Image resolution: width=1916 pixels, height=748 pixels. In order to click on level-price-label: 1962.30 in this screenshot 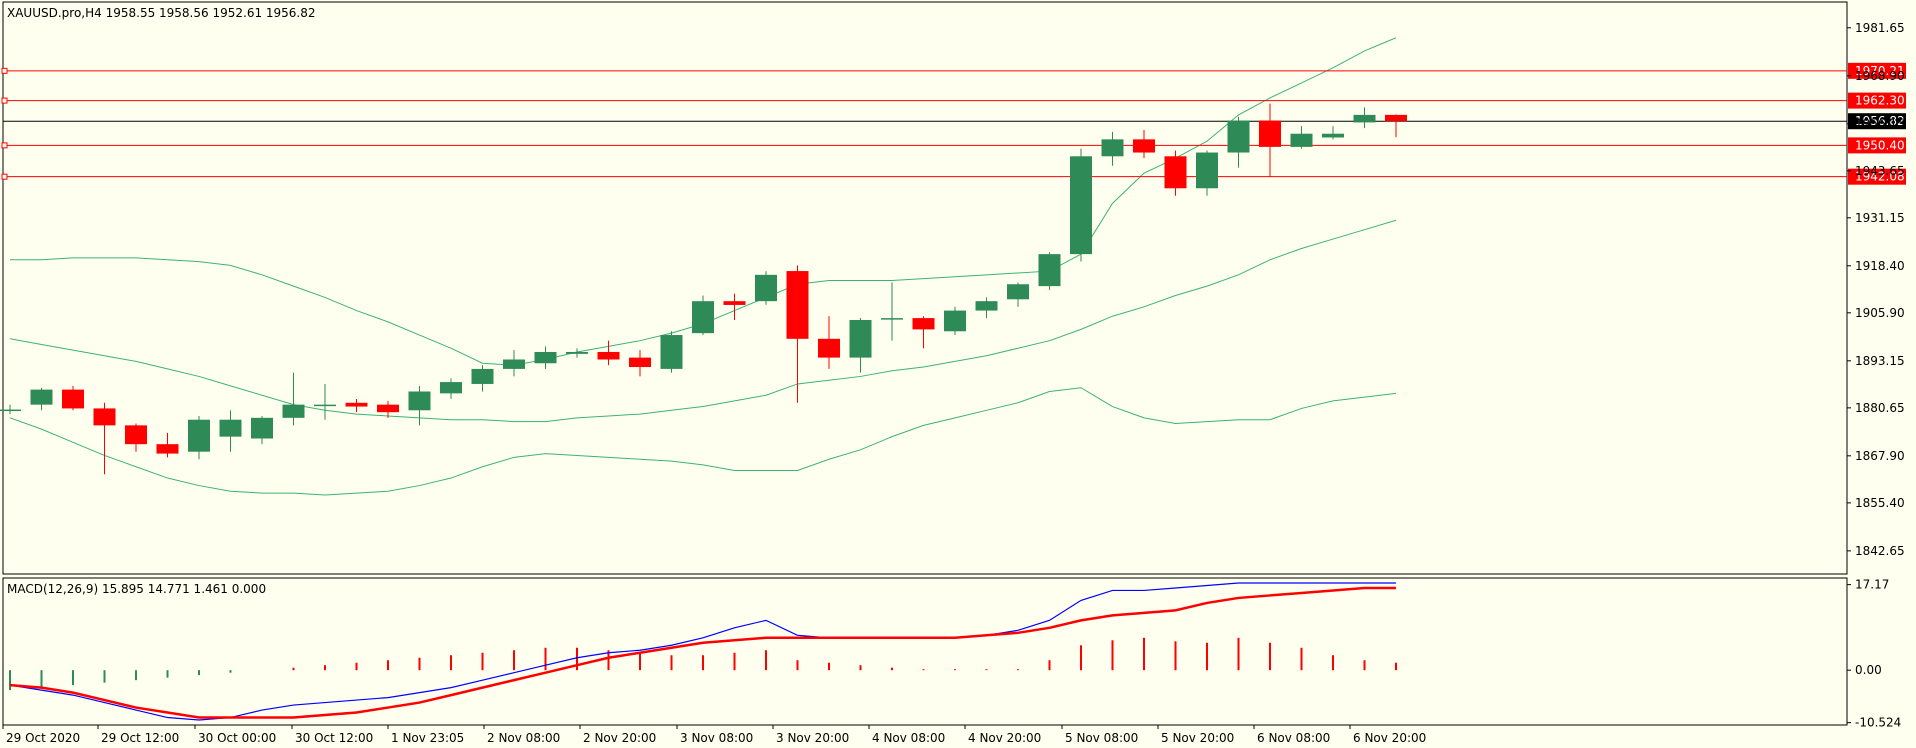, I will do `click(1880, 101)`.